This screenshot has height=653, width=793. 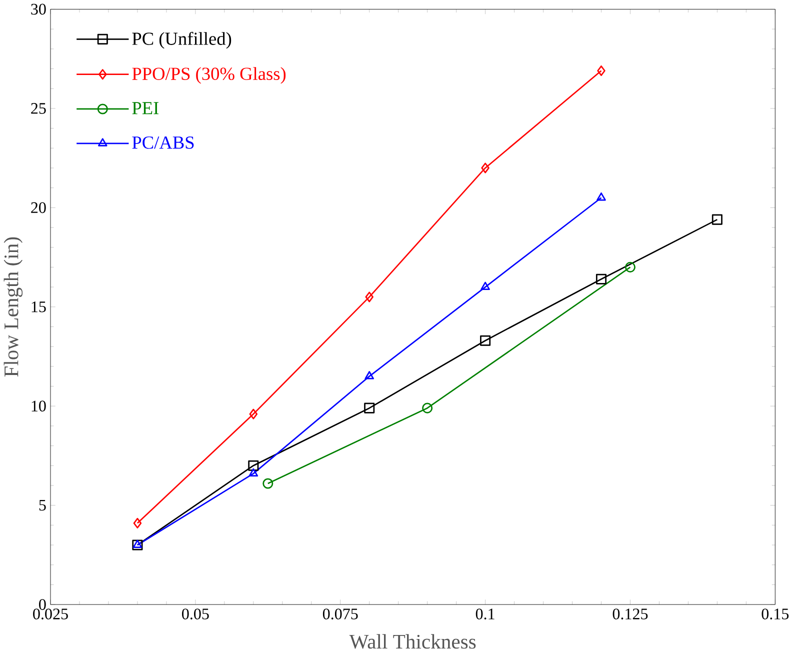 I want to click on y-axis-title: Flow Length (in), so click(x=13, y=307).